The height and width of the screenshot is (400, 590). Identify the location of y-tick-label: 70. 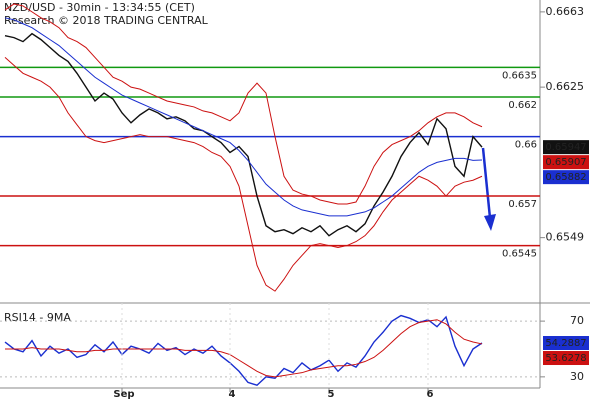
(577, 320).